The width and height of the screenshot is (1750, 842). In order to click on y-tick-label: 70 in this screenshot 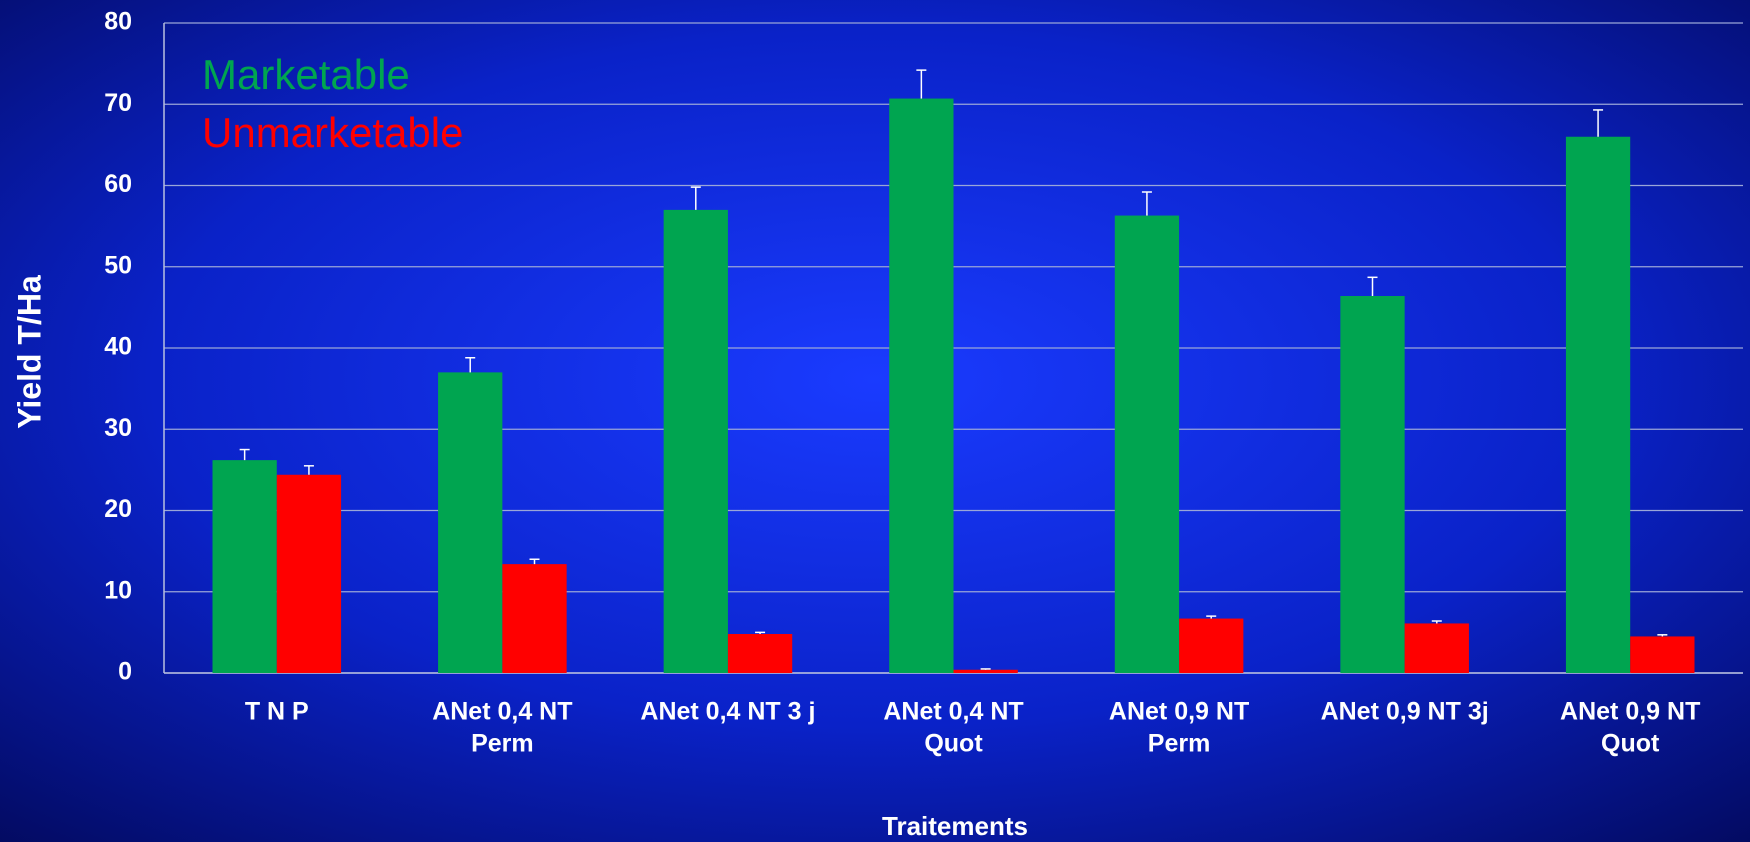, I will do `click(118, 103)`.